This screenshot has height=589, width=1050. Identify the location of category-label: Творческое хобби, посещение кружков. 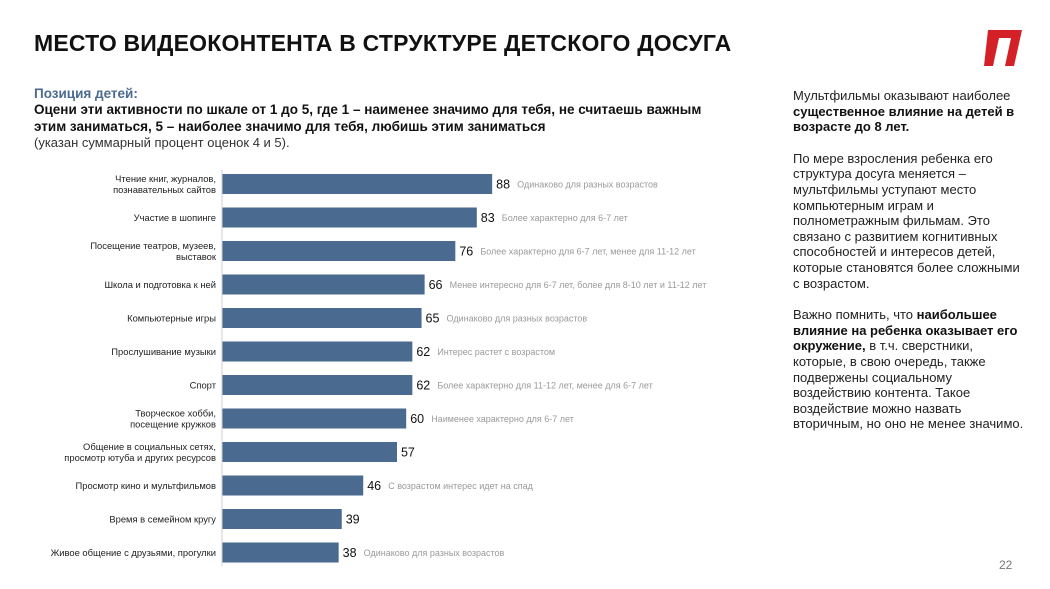
(173, 419).